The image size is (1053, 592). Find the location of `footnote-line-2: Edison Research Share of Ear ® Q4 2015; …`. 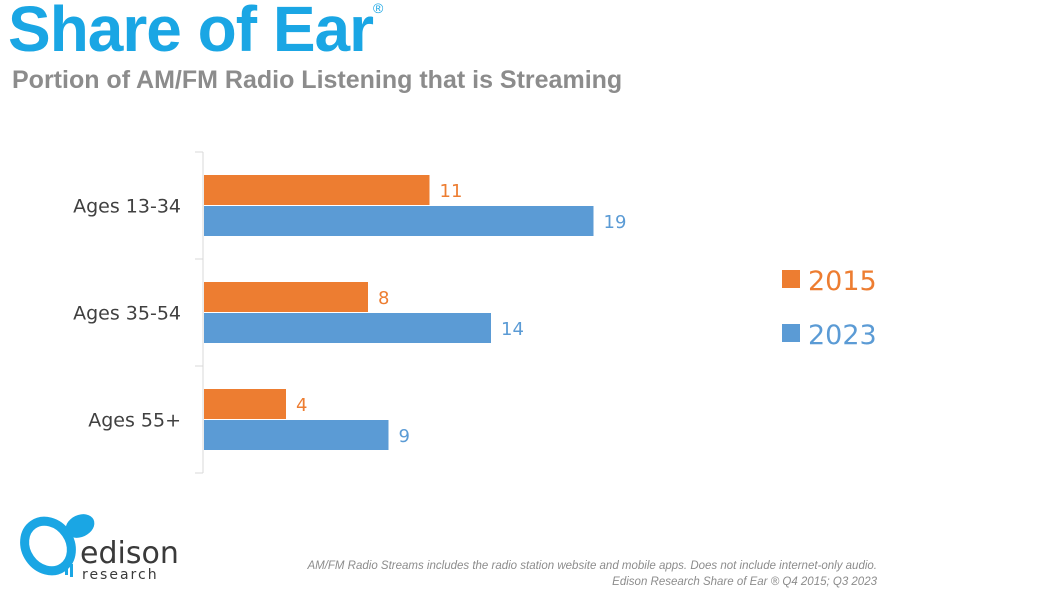

footnote-line-2: Edison Research Share of Ear ® Q4 2015; … is located at coordinates (744, 582).